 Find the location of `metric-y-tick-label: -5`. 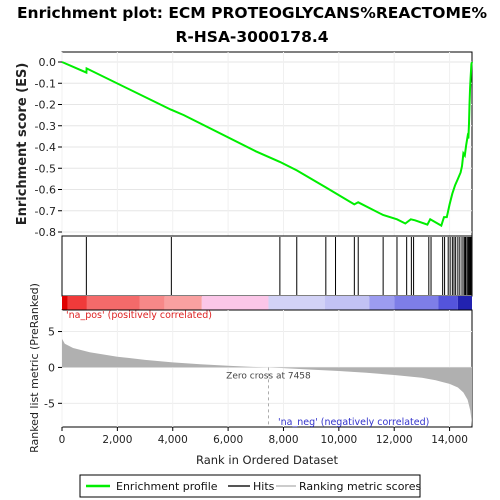

metric-y-tick-label: -5 is located at coordinates (49, 403).